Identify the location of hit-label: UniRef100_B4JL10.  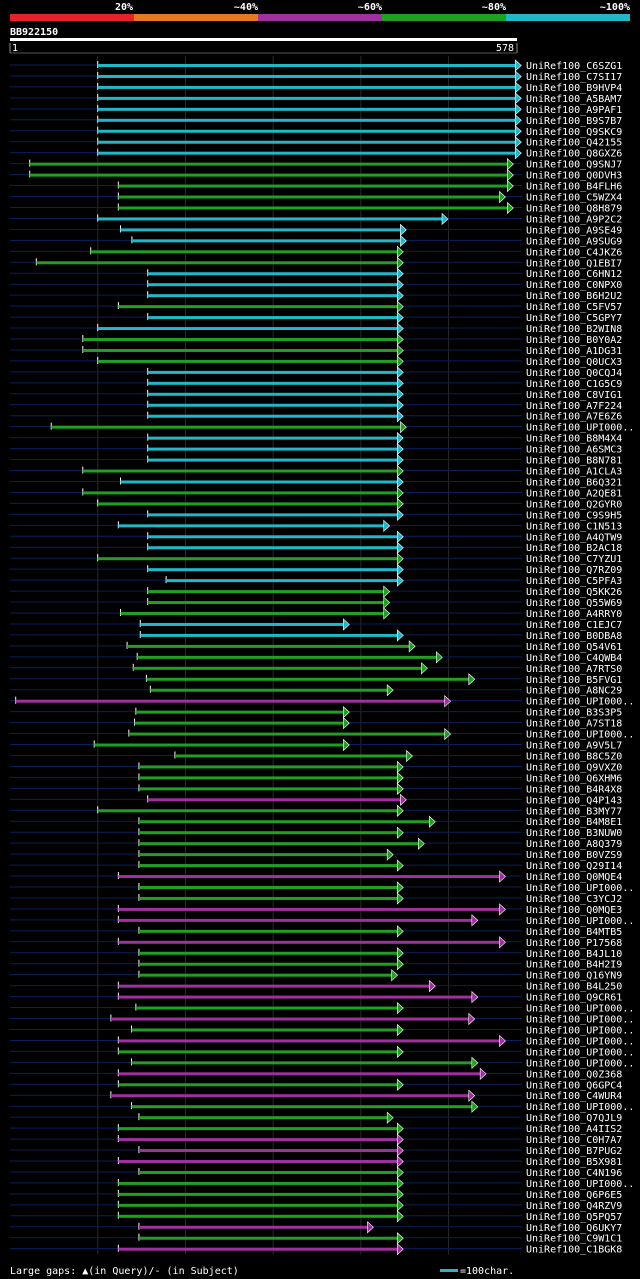
(574, 954).